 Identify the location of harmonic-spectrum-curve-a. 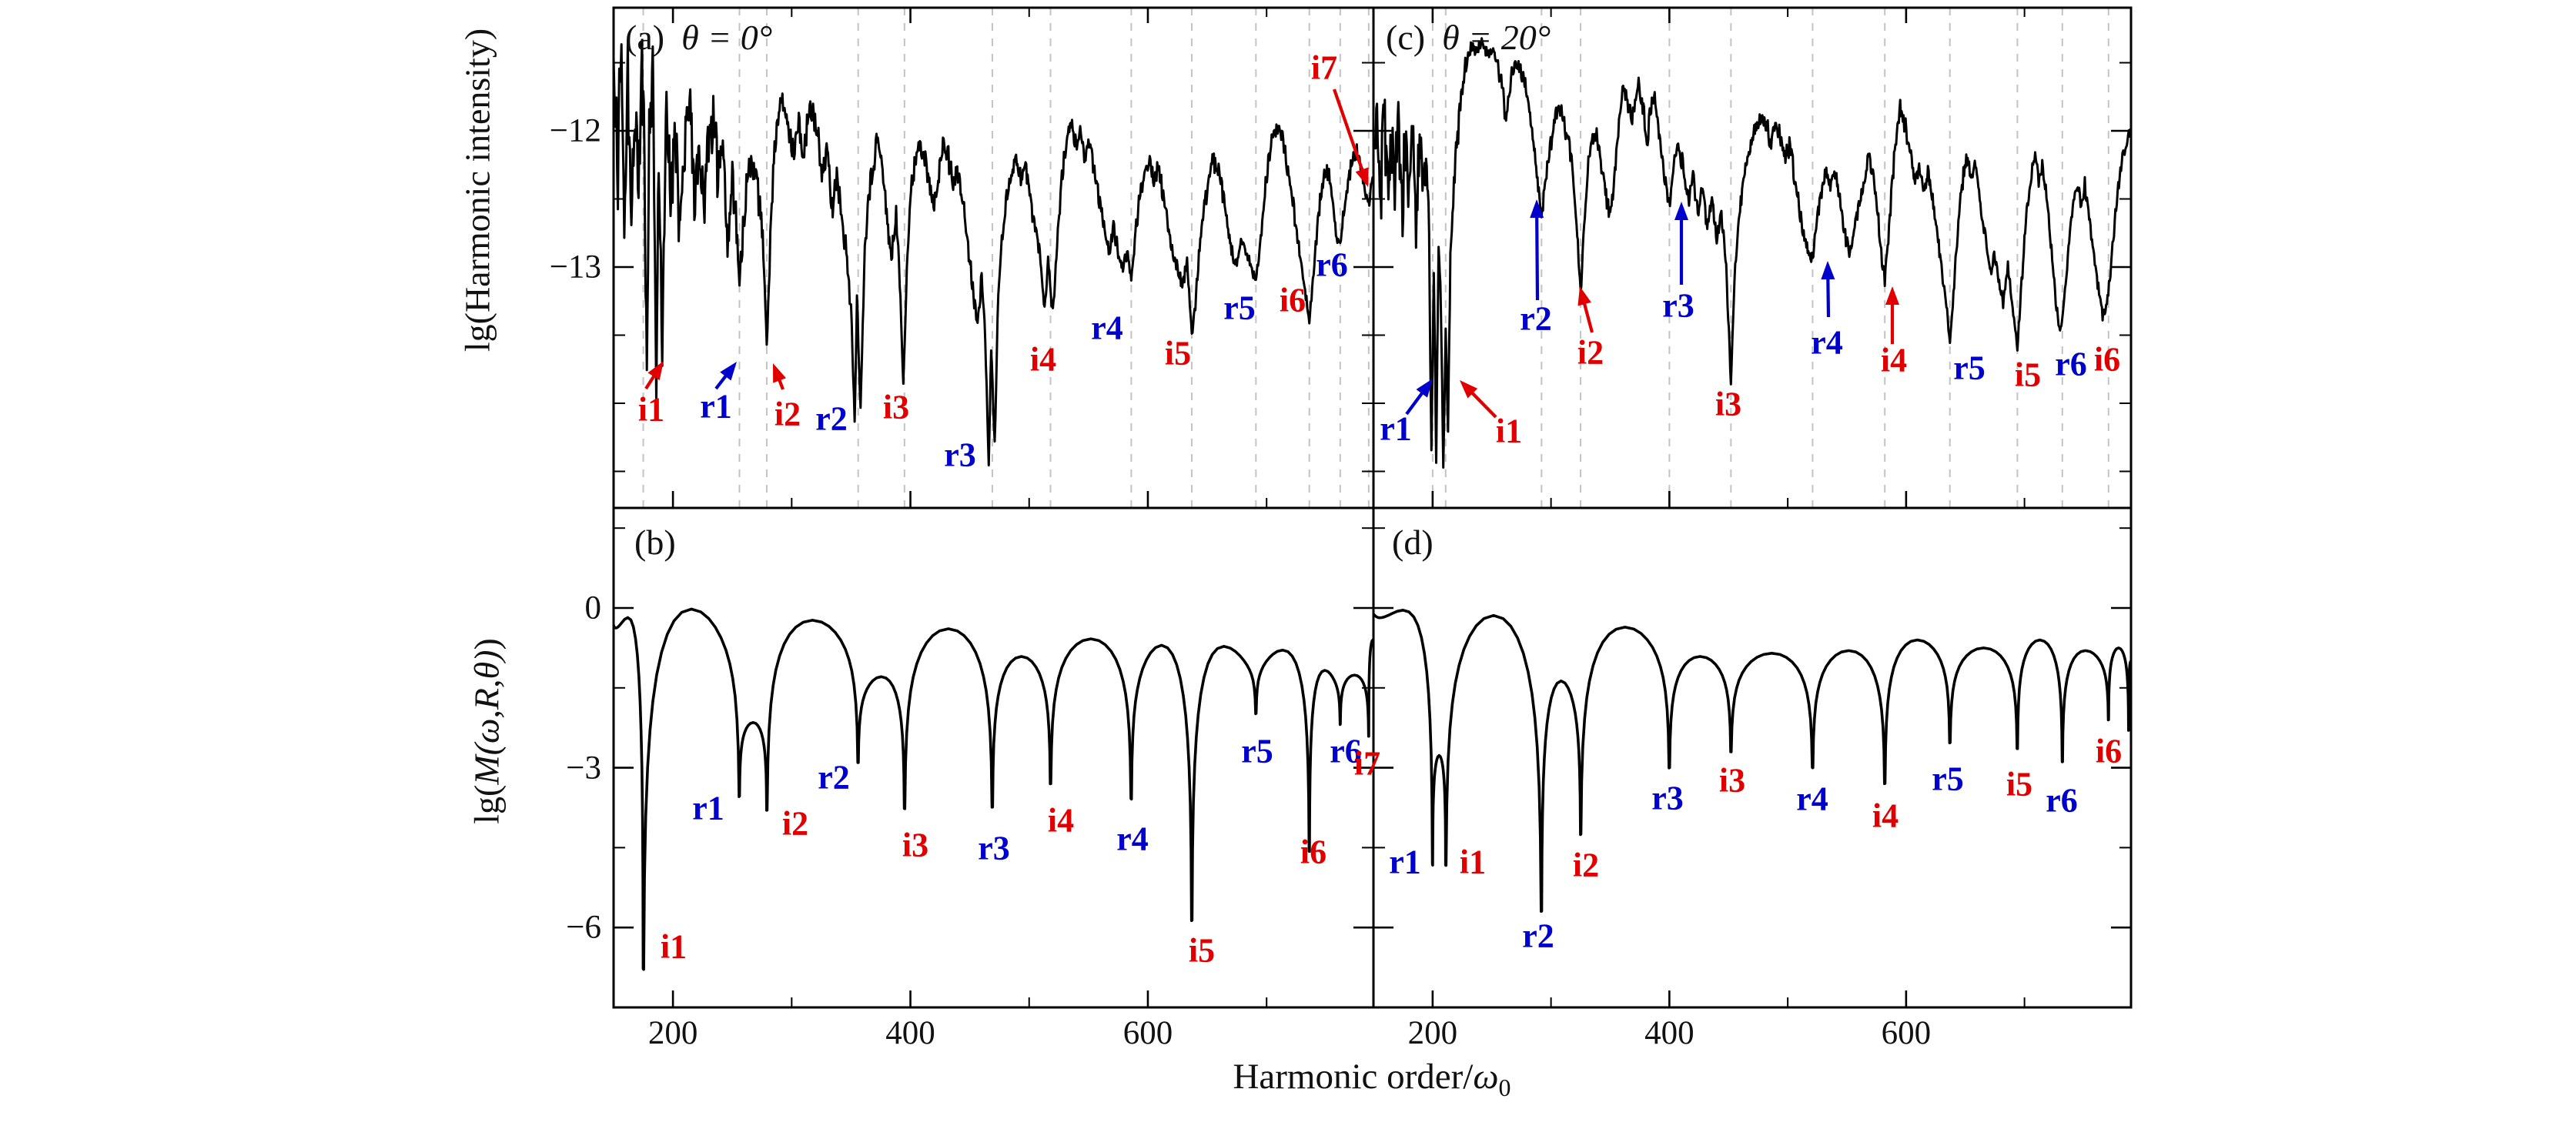
(994, 252).